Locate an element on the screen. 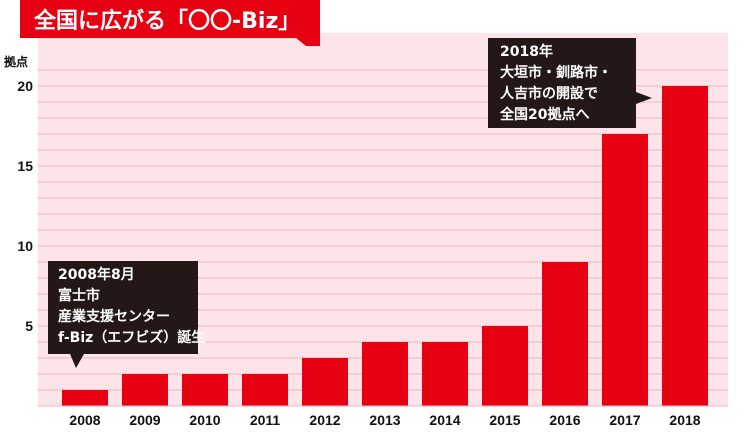 The image size is (750, 434). bar-2010 is located at coordinates (205, 390).